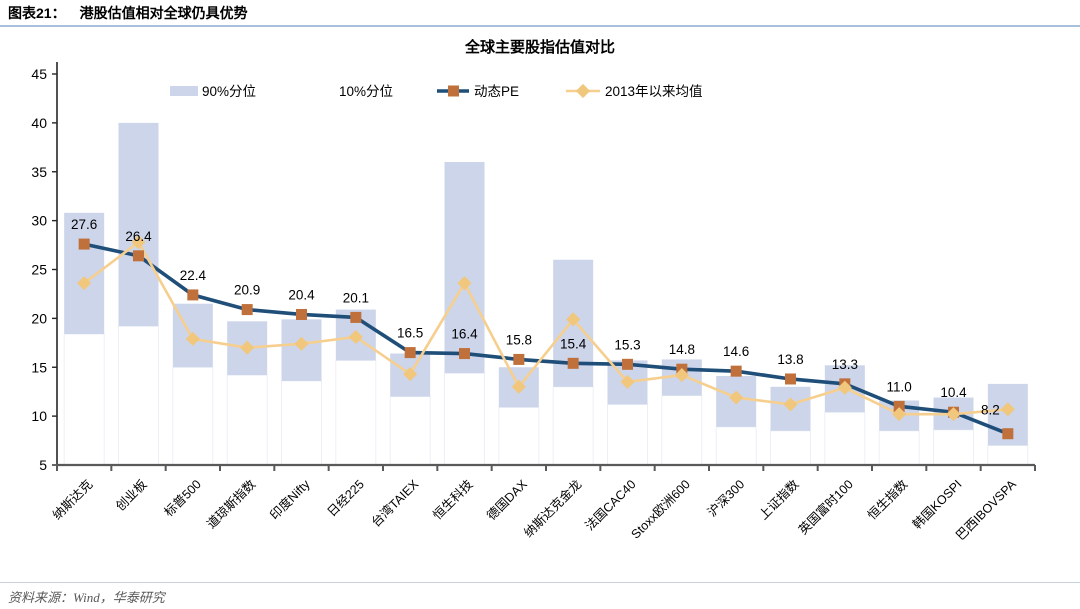 Image resolution: width=1080 pixels, height=609 pixels. Describe the element at coordinates (86, 597) in the screenshot. I see `source-note: 资料来源：Wind，华泰研究` at that location.